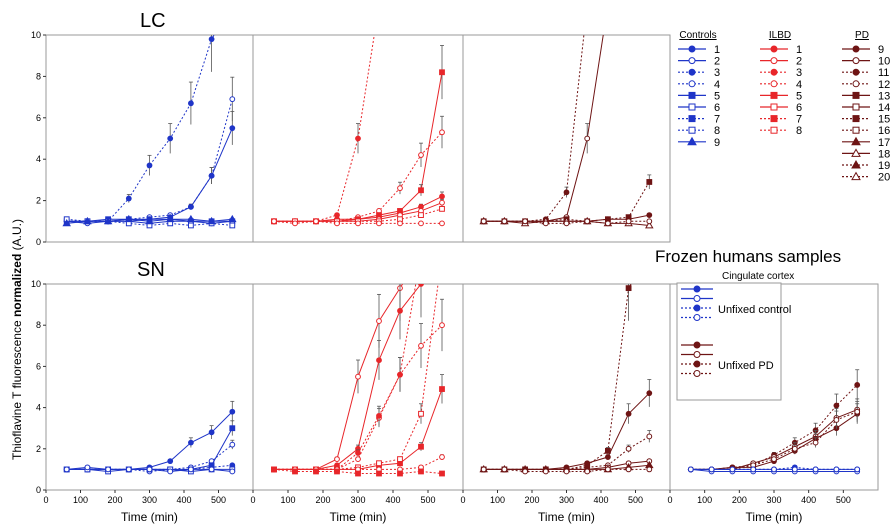  I want to click on legend-item: 4, so click(781, 85).